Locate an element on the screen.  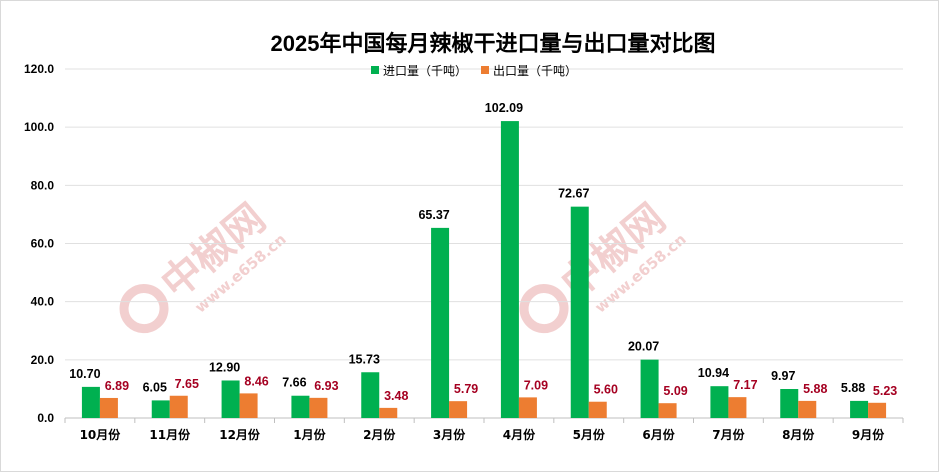
data-label-import: 10.94 is located at coordinates (713, 373).